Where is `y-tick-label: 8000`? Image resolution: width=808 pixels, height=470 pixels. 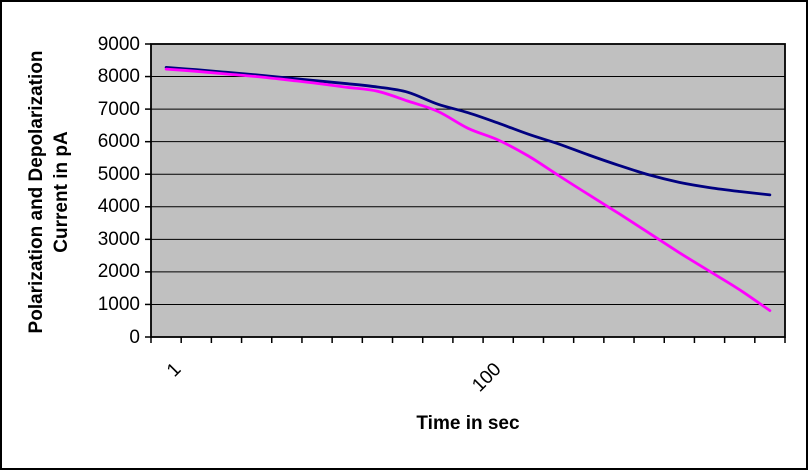
y-tick-label: 8000 is located at coordinates (118, 77).